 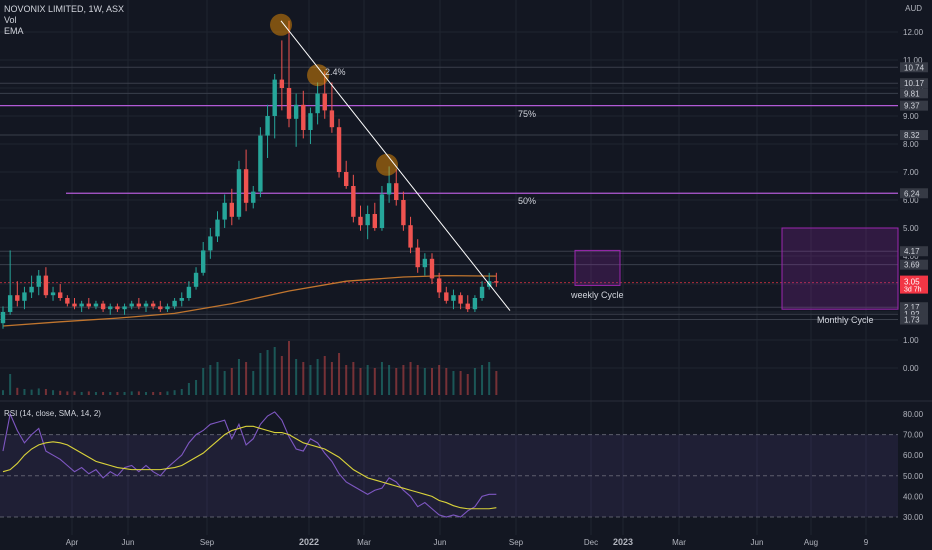 I want to click on price-tick-4: 8.00, so click(x=911, y=144).